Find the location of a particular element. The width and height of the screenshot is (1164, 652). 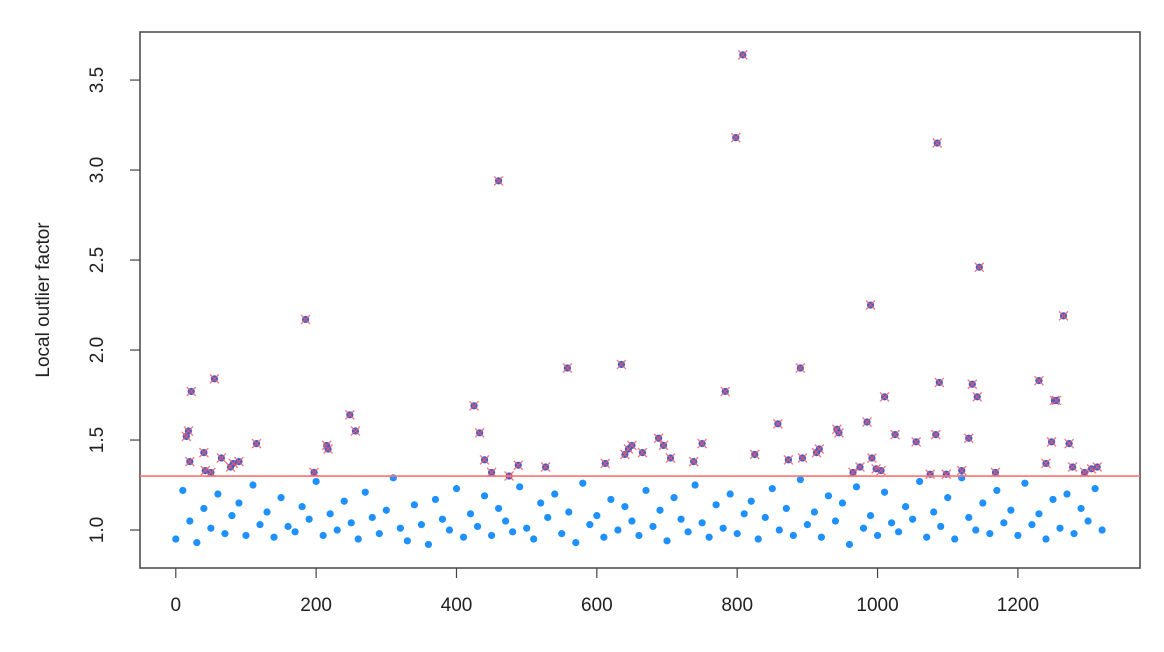

y-axis-label: Local outlier factor is located at coordinates (43, 300).